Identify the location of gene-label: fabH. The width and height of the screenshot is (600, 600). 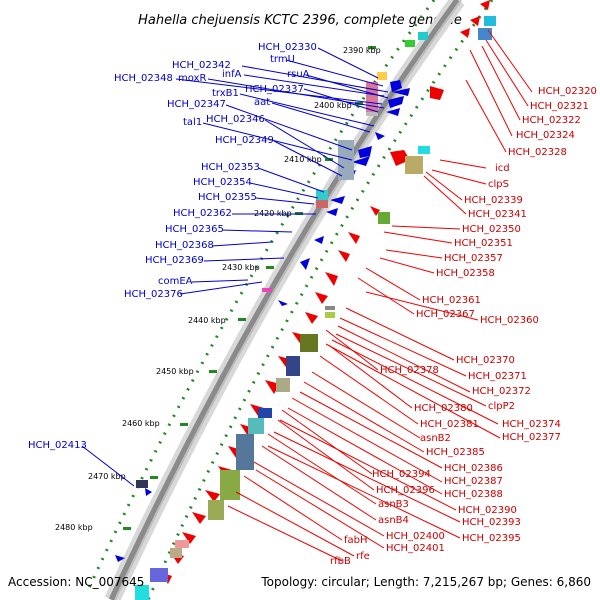
(356, 540).